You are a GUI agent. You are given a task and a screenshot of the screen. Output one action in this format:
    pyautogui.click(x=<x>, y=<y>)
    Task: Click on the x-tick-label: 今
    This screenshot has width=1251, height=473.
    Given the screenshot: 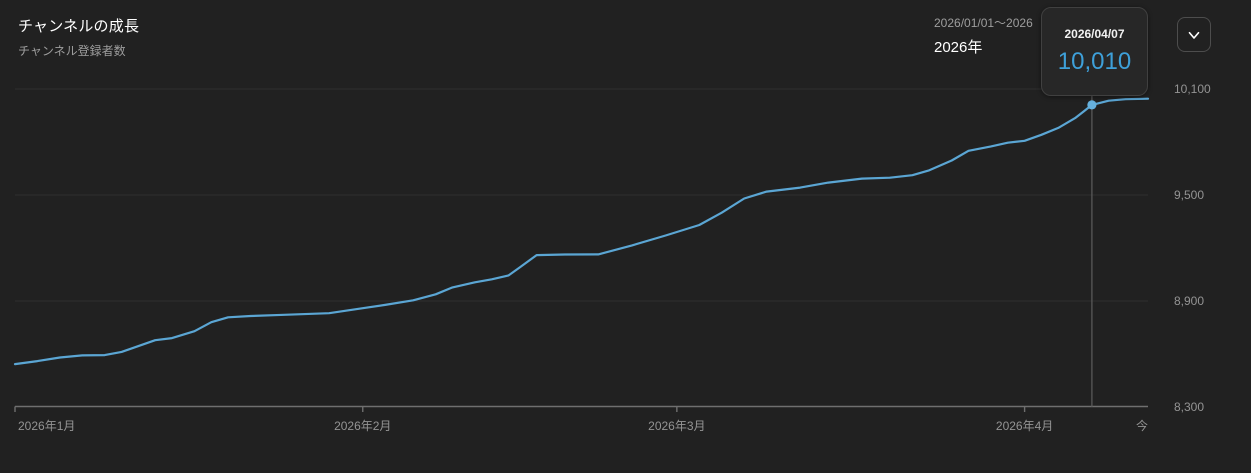 What is the action you would take?
    pyautogui.click(x=1141, y=426)
    